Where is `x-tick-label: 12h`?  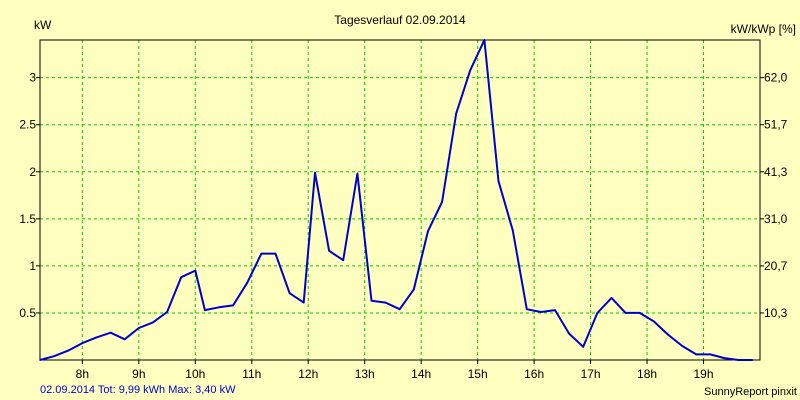 x-tick-label: 12h is located at coordinates (308, 374).